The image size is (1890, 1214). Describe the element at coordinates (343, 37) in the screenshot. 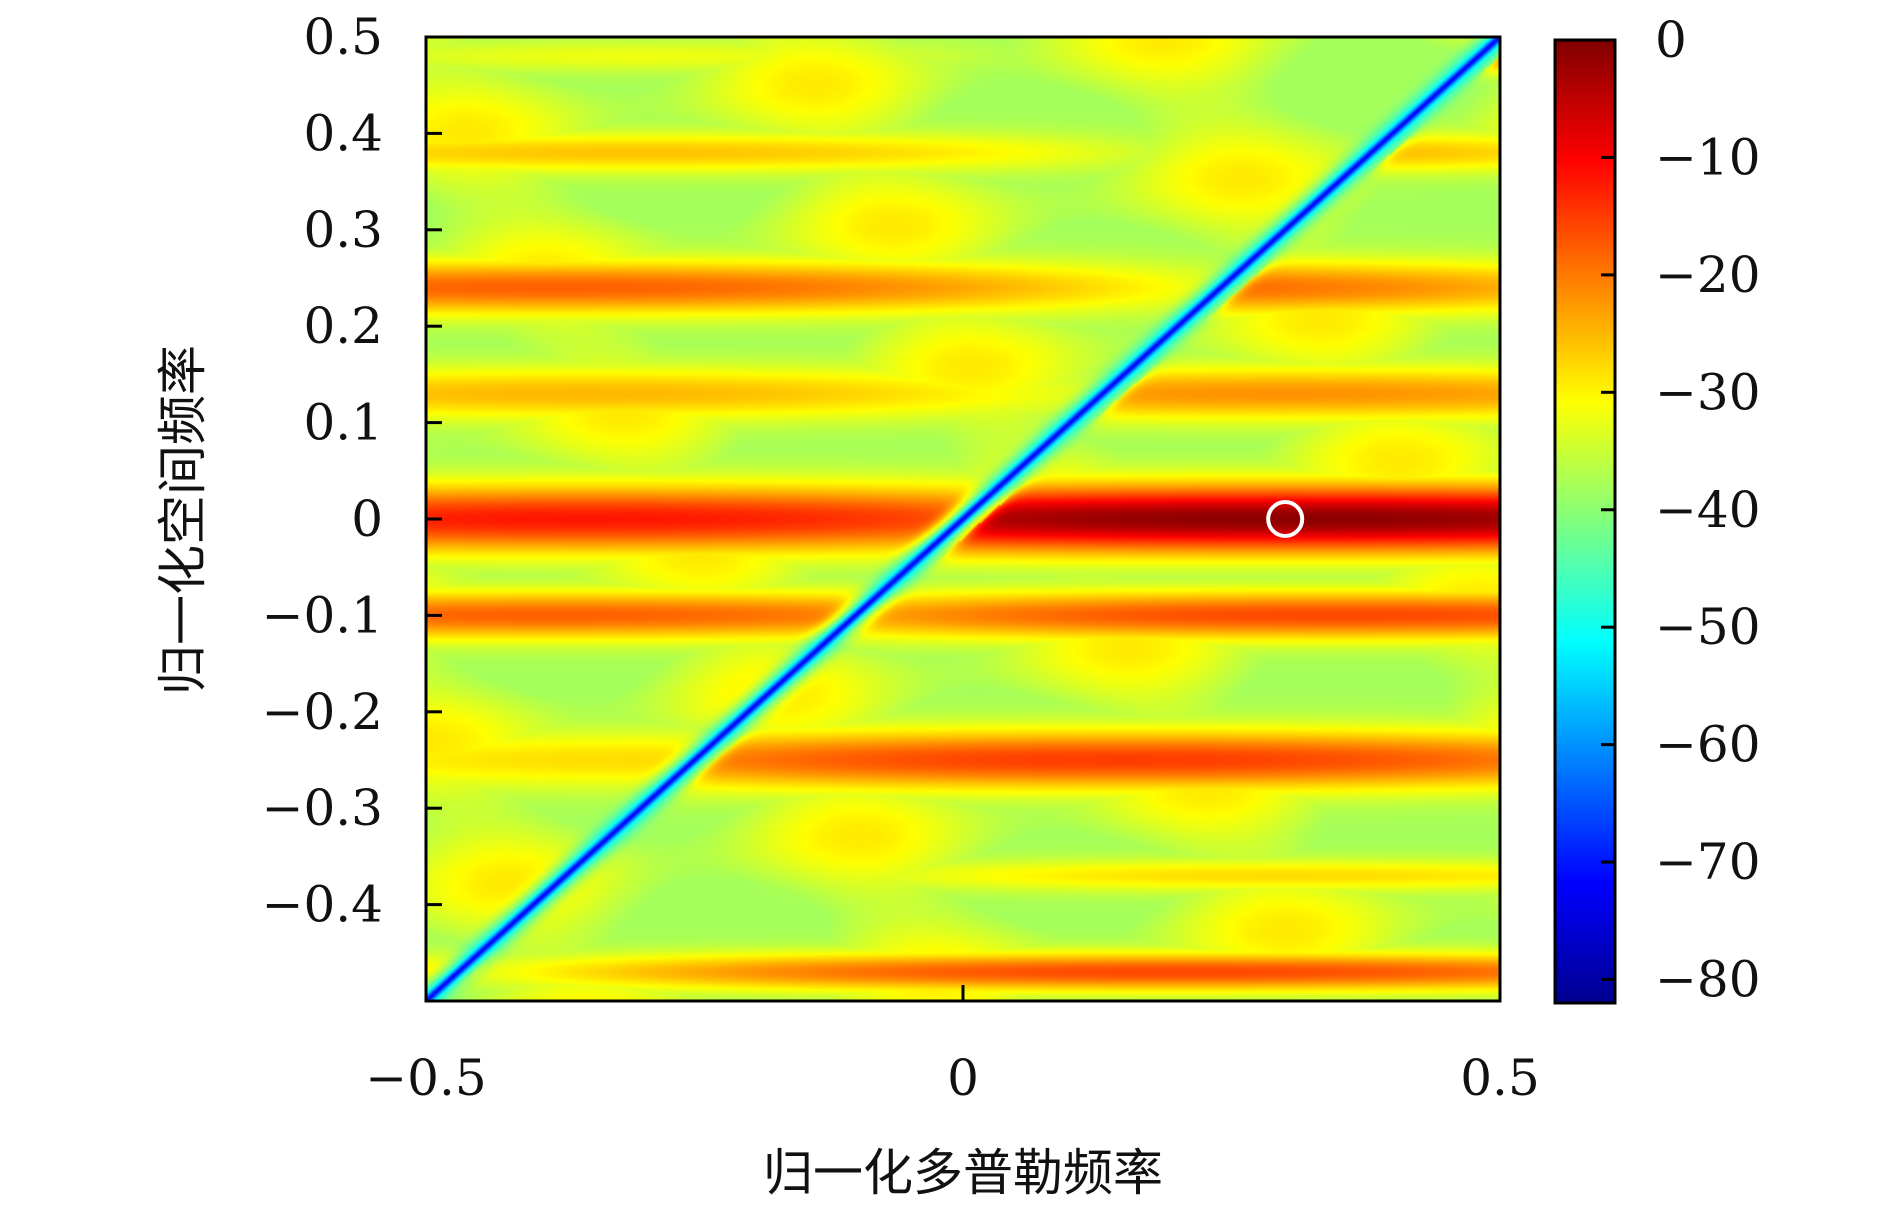

I see `y-tick-label: 0.5` at that location.